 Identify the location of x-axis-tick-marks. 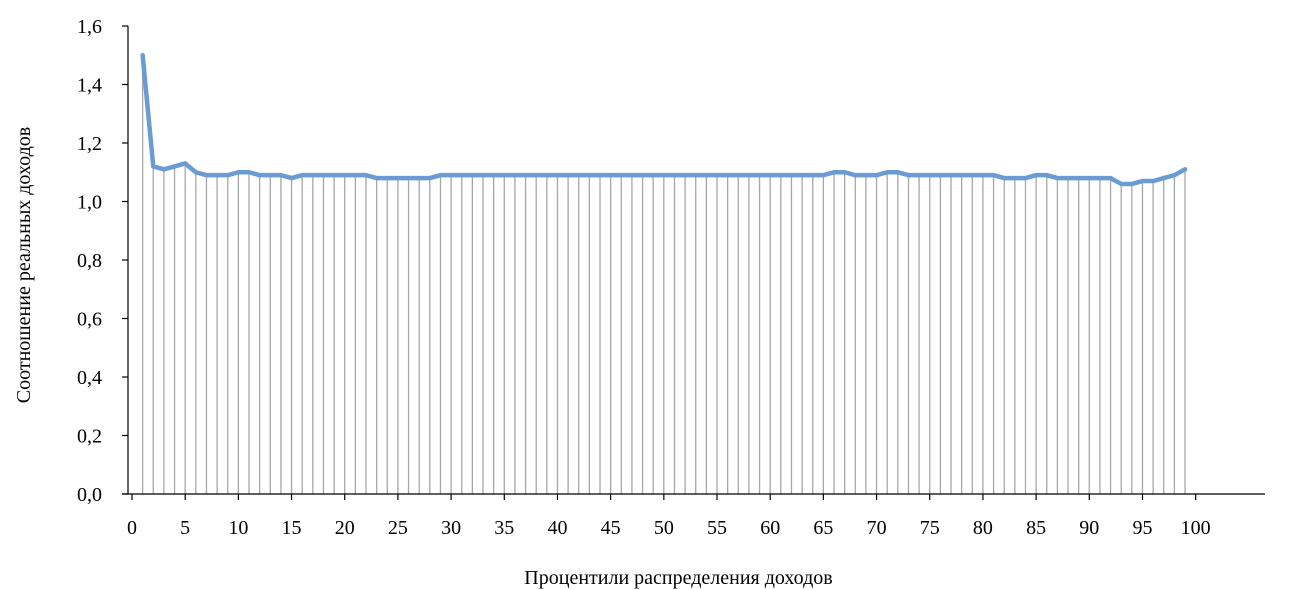
(664, 497).